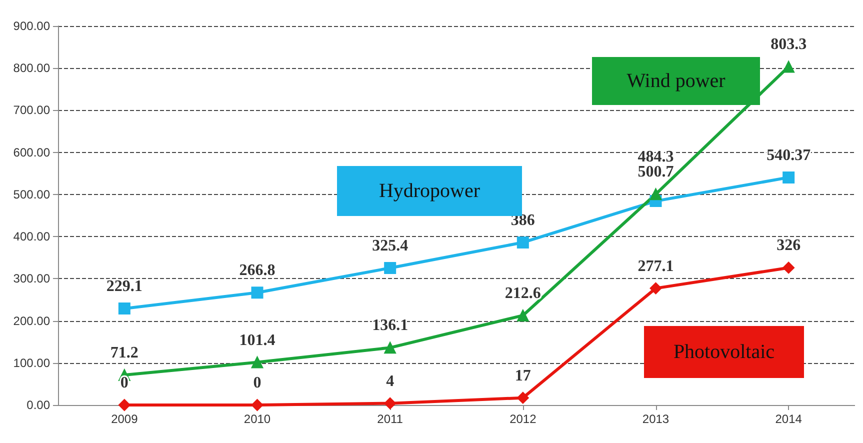 This screenshot has height=443, width=863. Describe the element at coordinates (656, 266) in the screenshot. I see `data-label: 277.1` at that location.